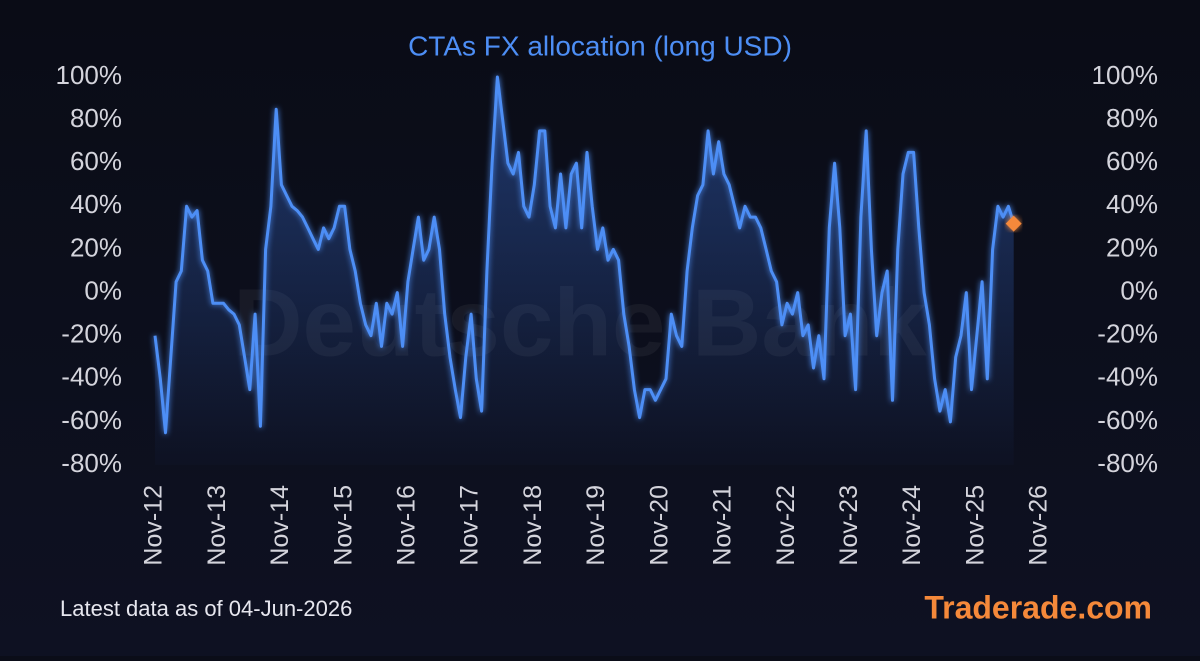 This screenshot has width=1200, height=661. Describe the element at coordinates (1127, 377) in the screenshot. I see `y2-tick-label: -40%` at that location.